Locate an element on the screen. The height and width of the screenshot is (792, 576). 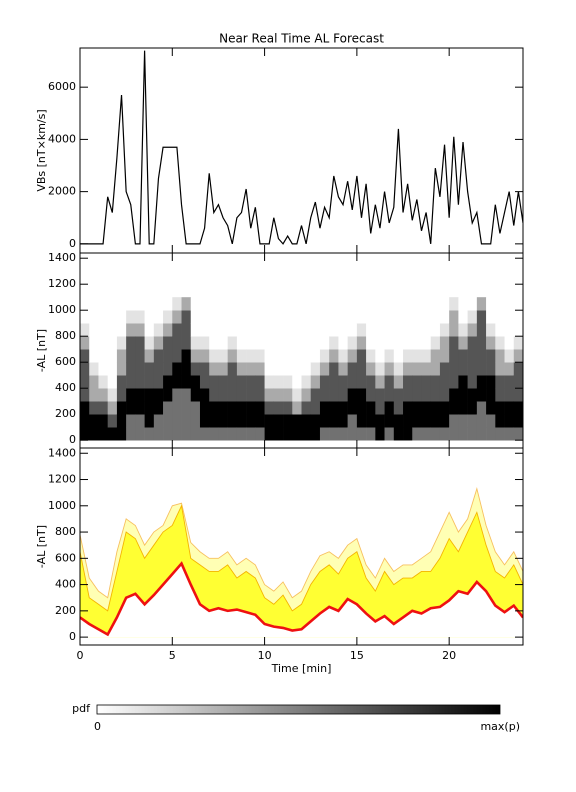
x-tick-label: 20 is located at coordinates (449, 655).